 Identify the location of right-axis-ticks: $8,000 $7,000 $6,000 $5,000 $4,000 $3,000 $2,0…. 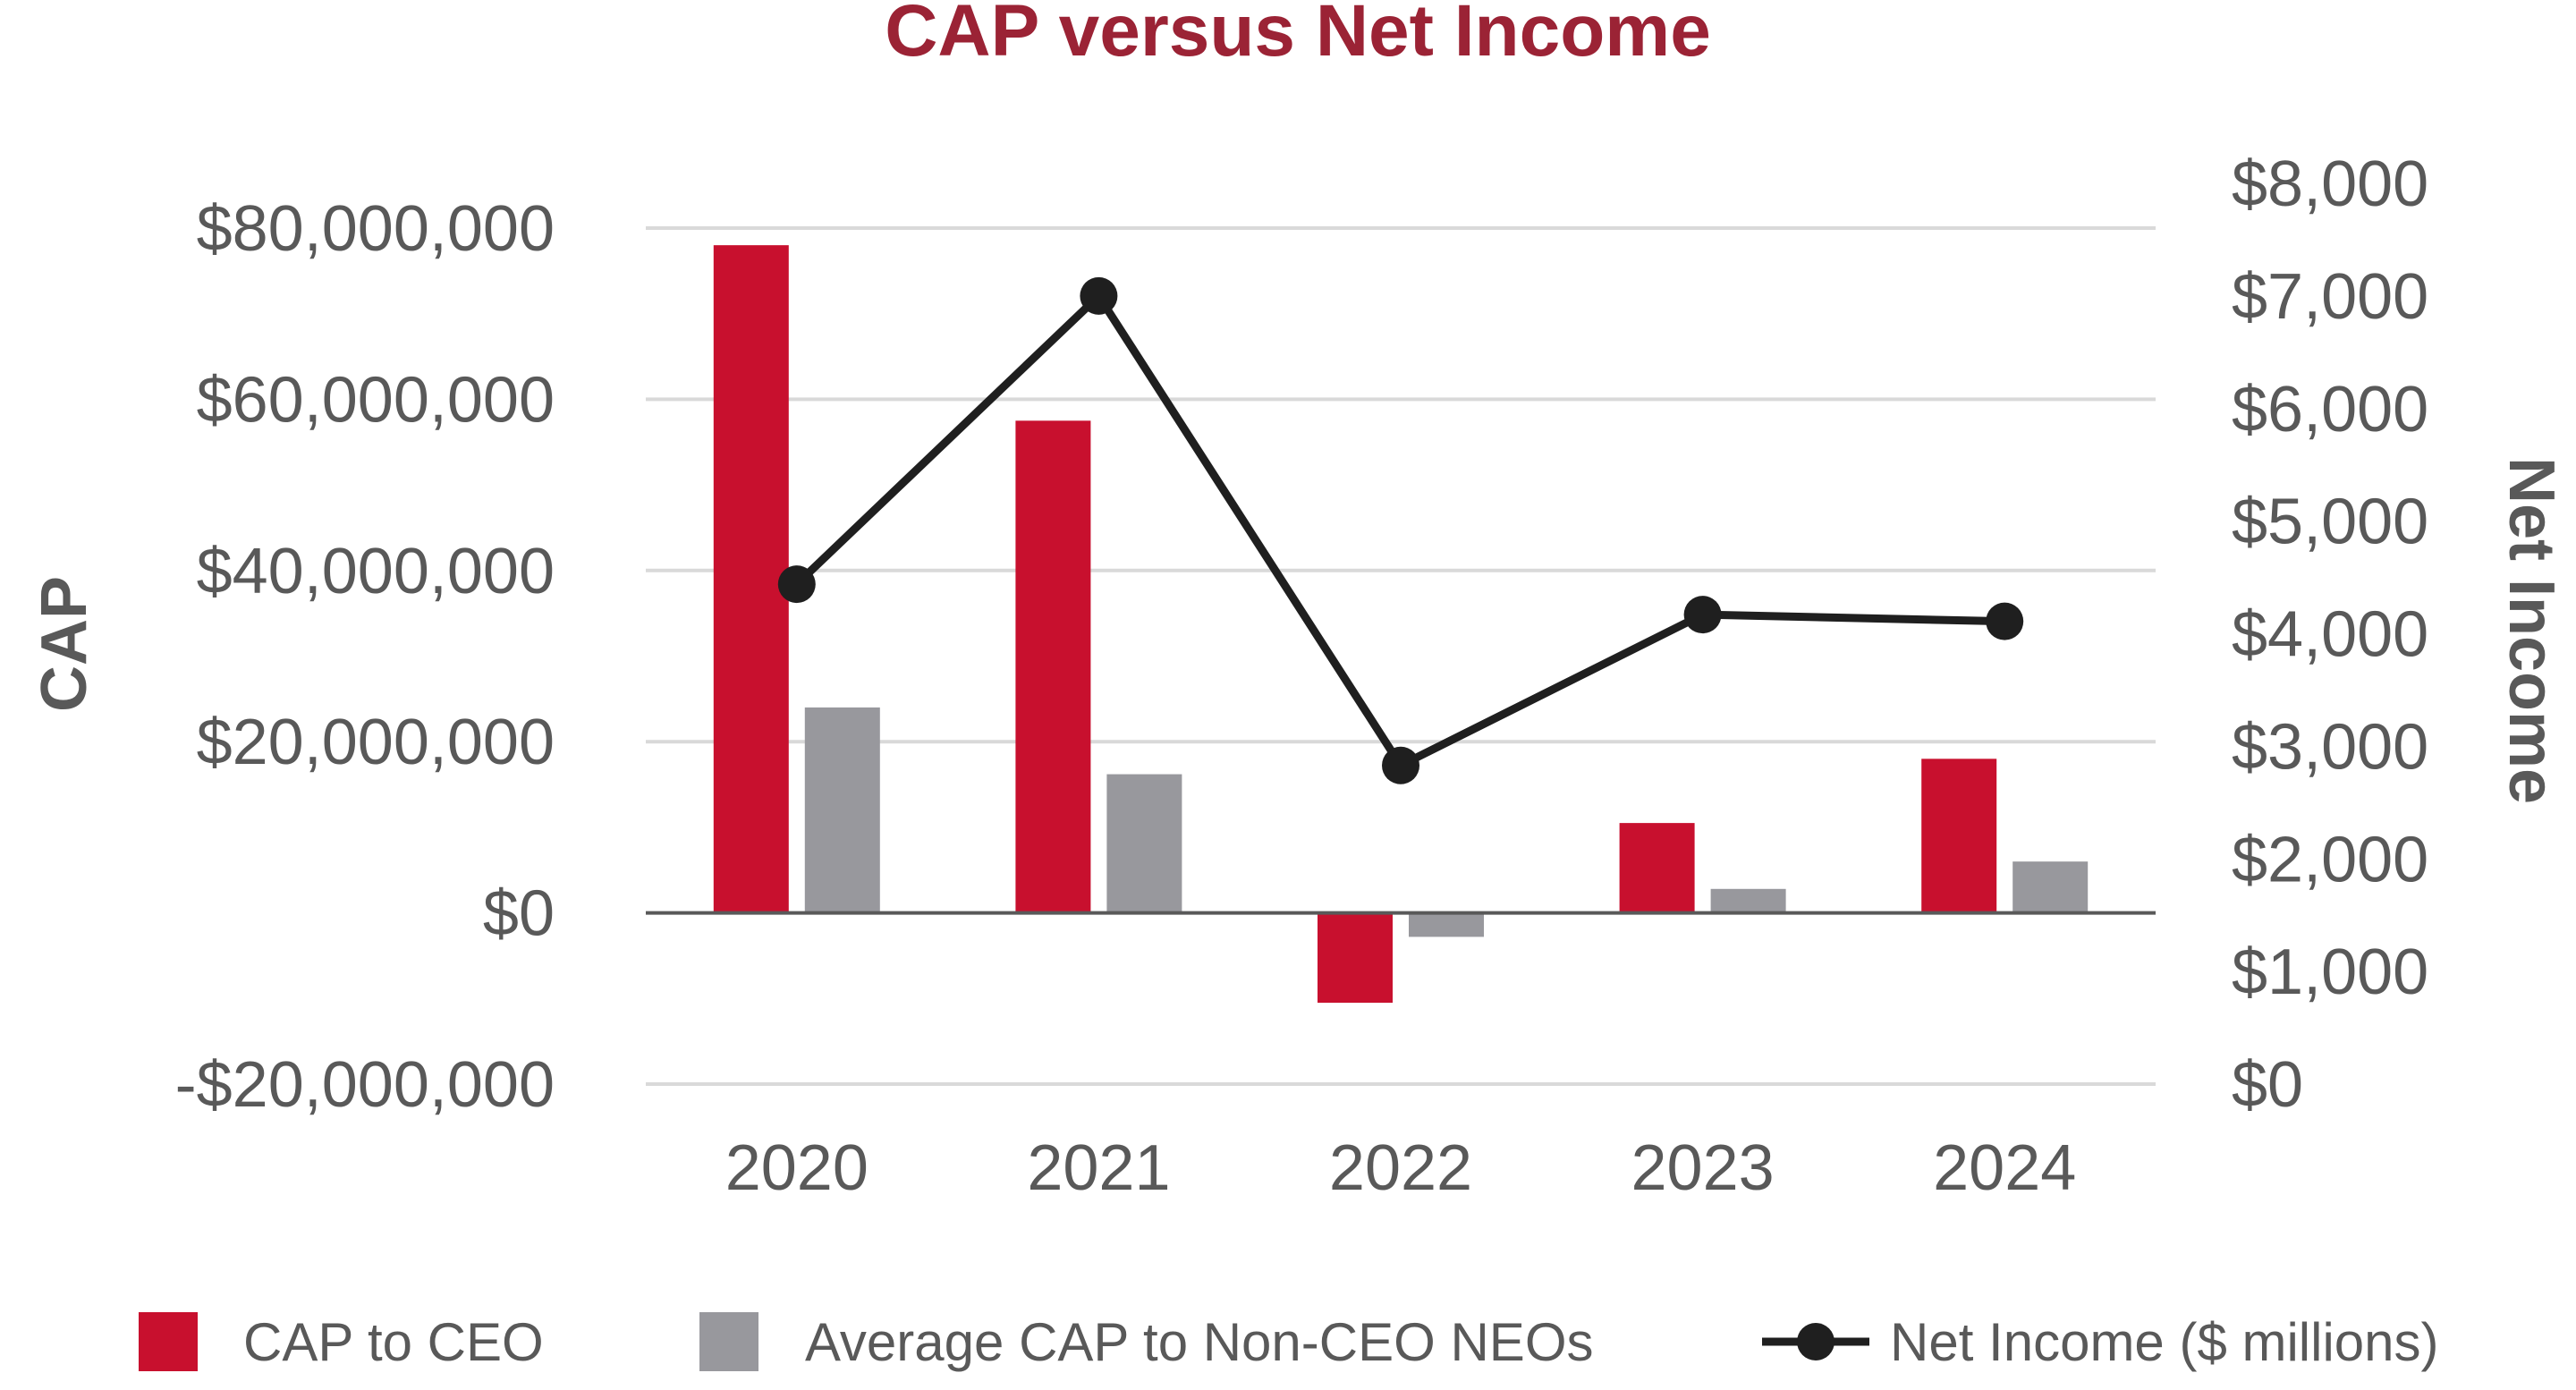
(2330, 634).